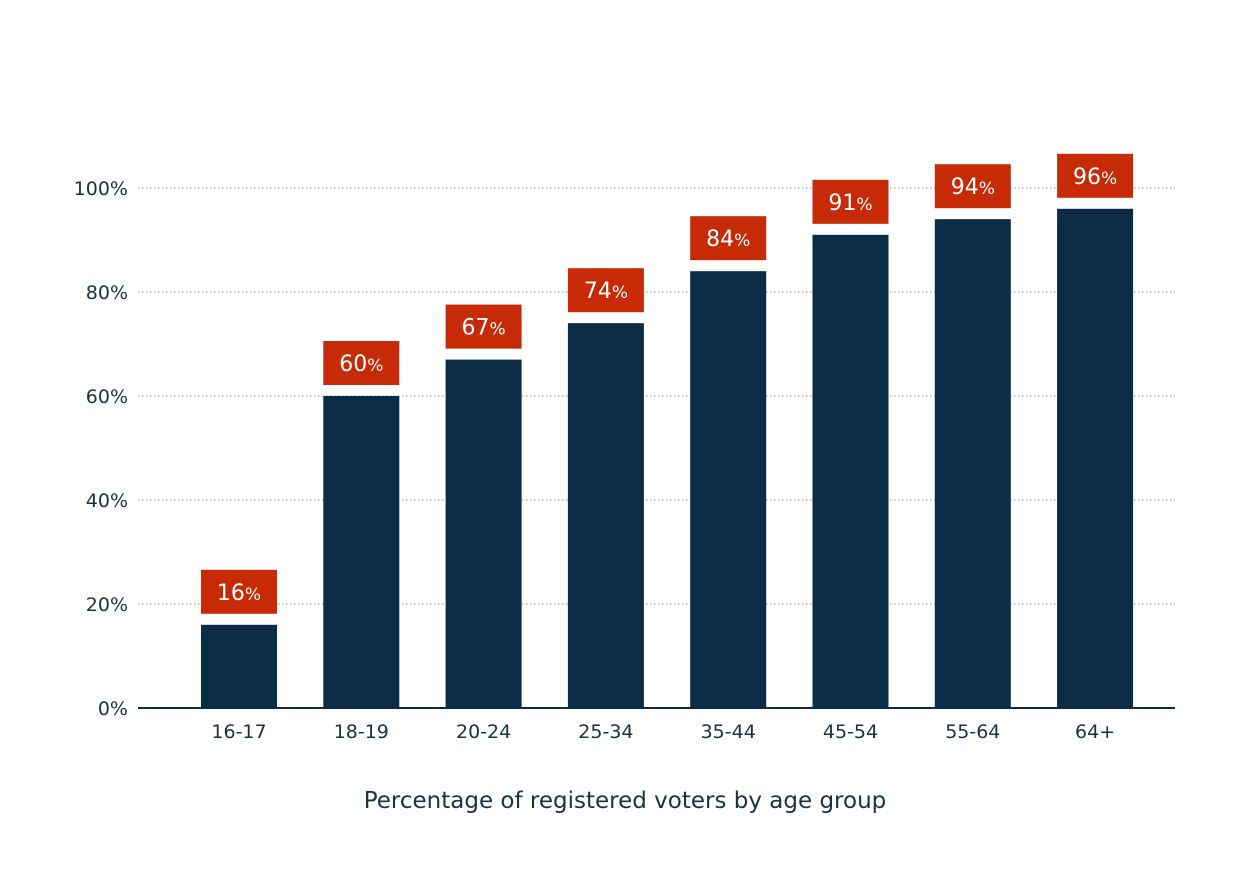 This screenshot has height=896, width=1250. I want to click on x-tick-label: 25-34, so click(605, 732).